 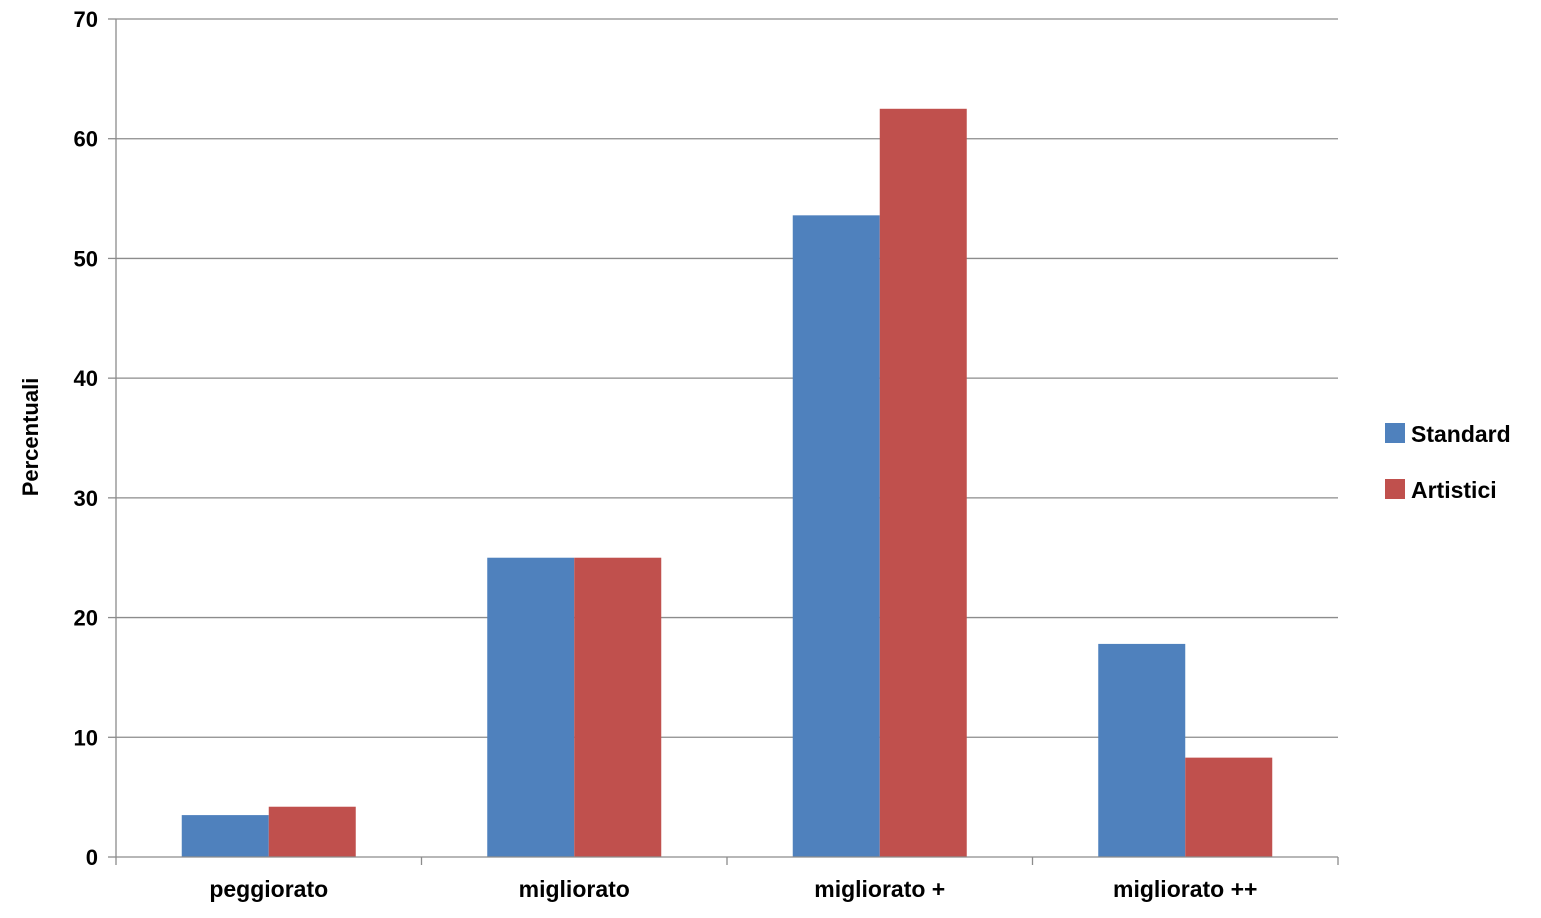 What do you see at coordinates (86, 498) in the screenshot?
I see `y-tick-label: 30` at bounding box center [86, 498].